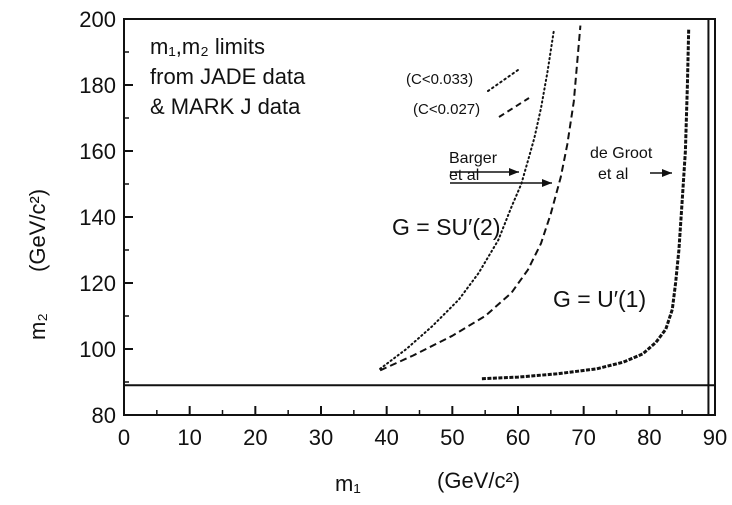  What do you see at coordinates (37, 326) in the screenshot?
I see `y-axis-label: m₂` at bounding box center [37, 326].